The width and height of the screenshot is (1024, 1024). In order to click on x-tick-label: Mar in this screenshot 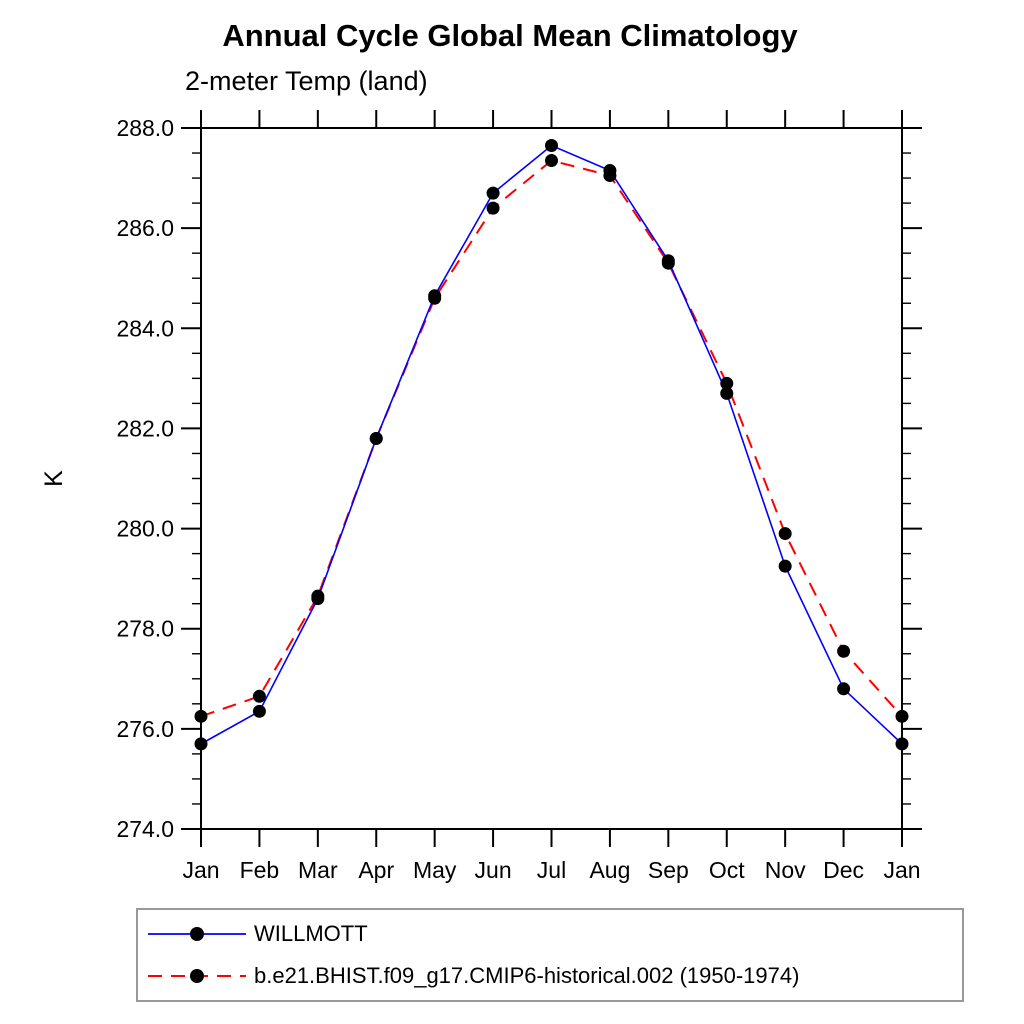, I will do `click(318, 870)`.